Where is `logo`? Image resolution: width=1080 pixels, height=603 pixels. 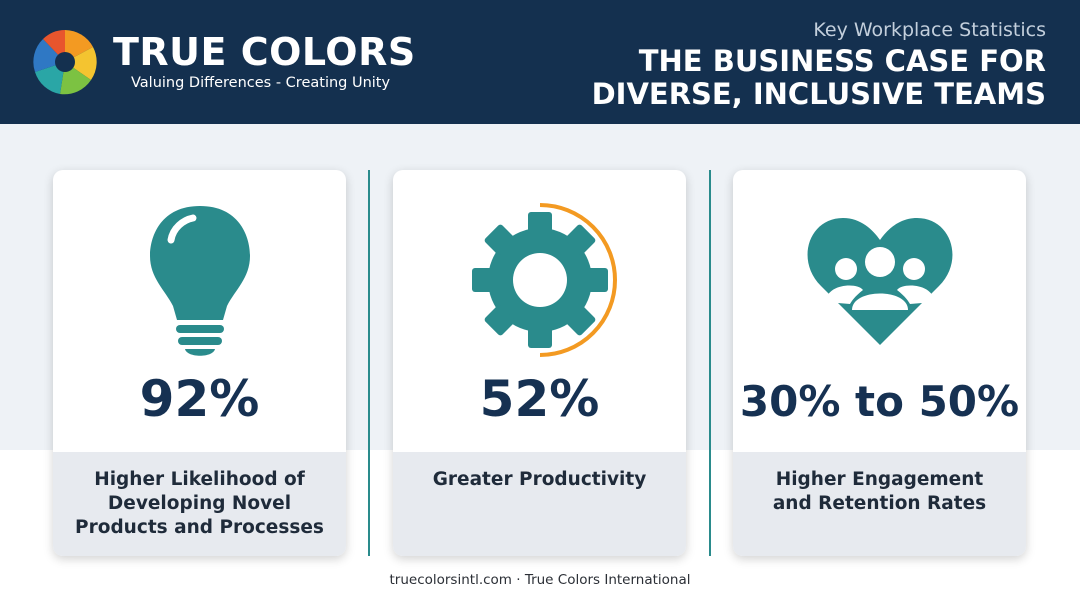 logo is located at coordinates (65, 62).